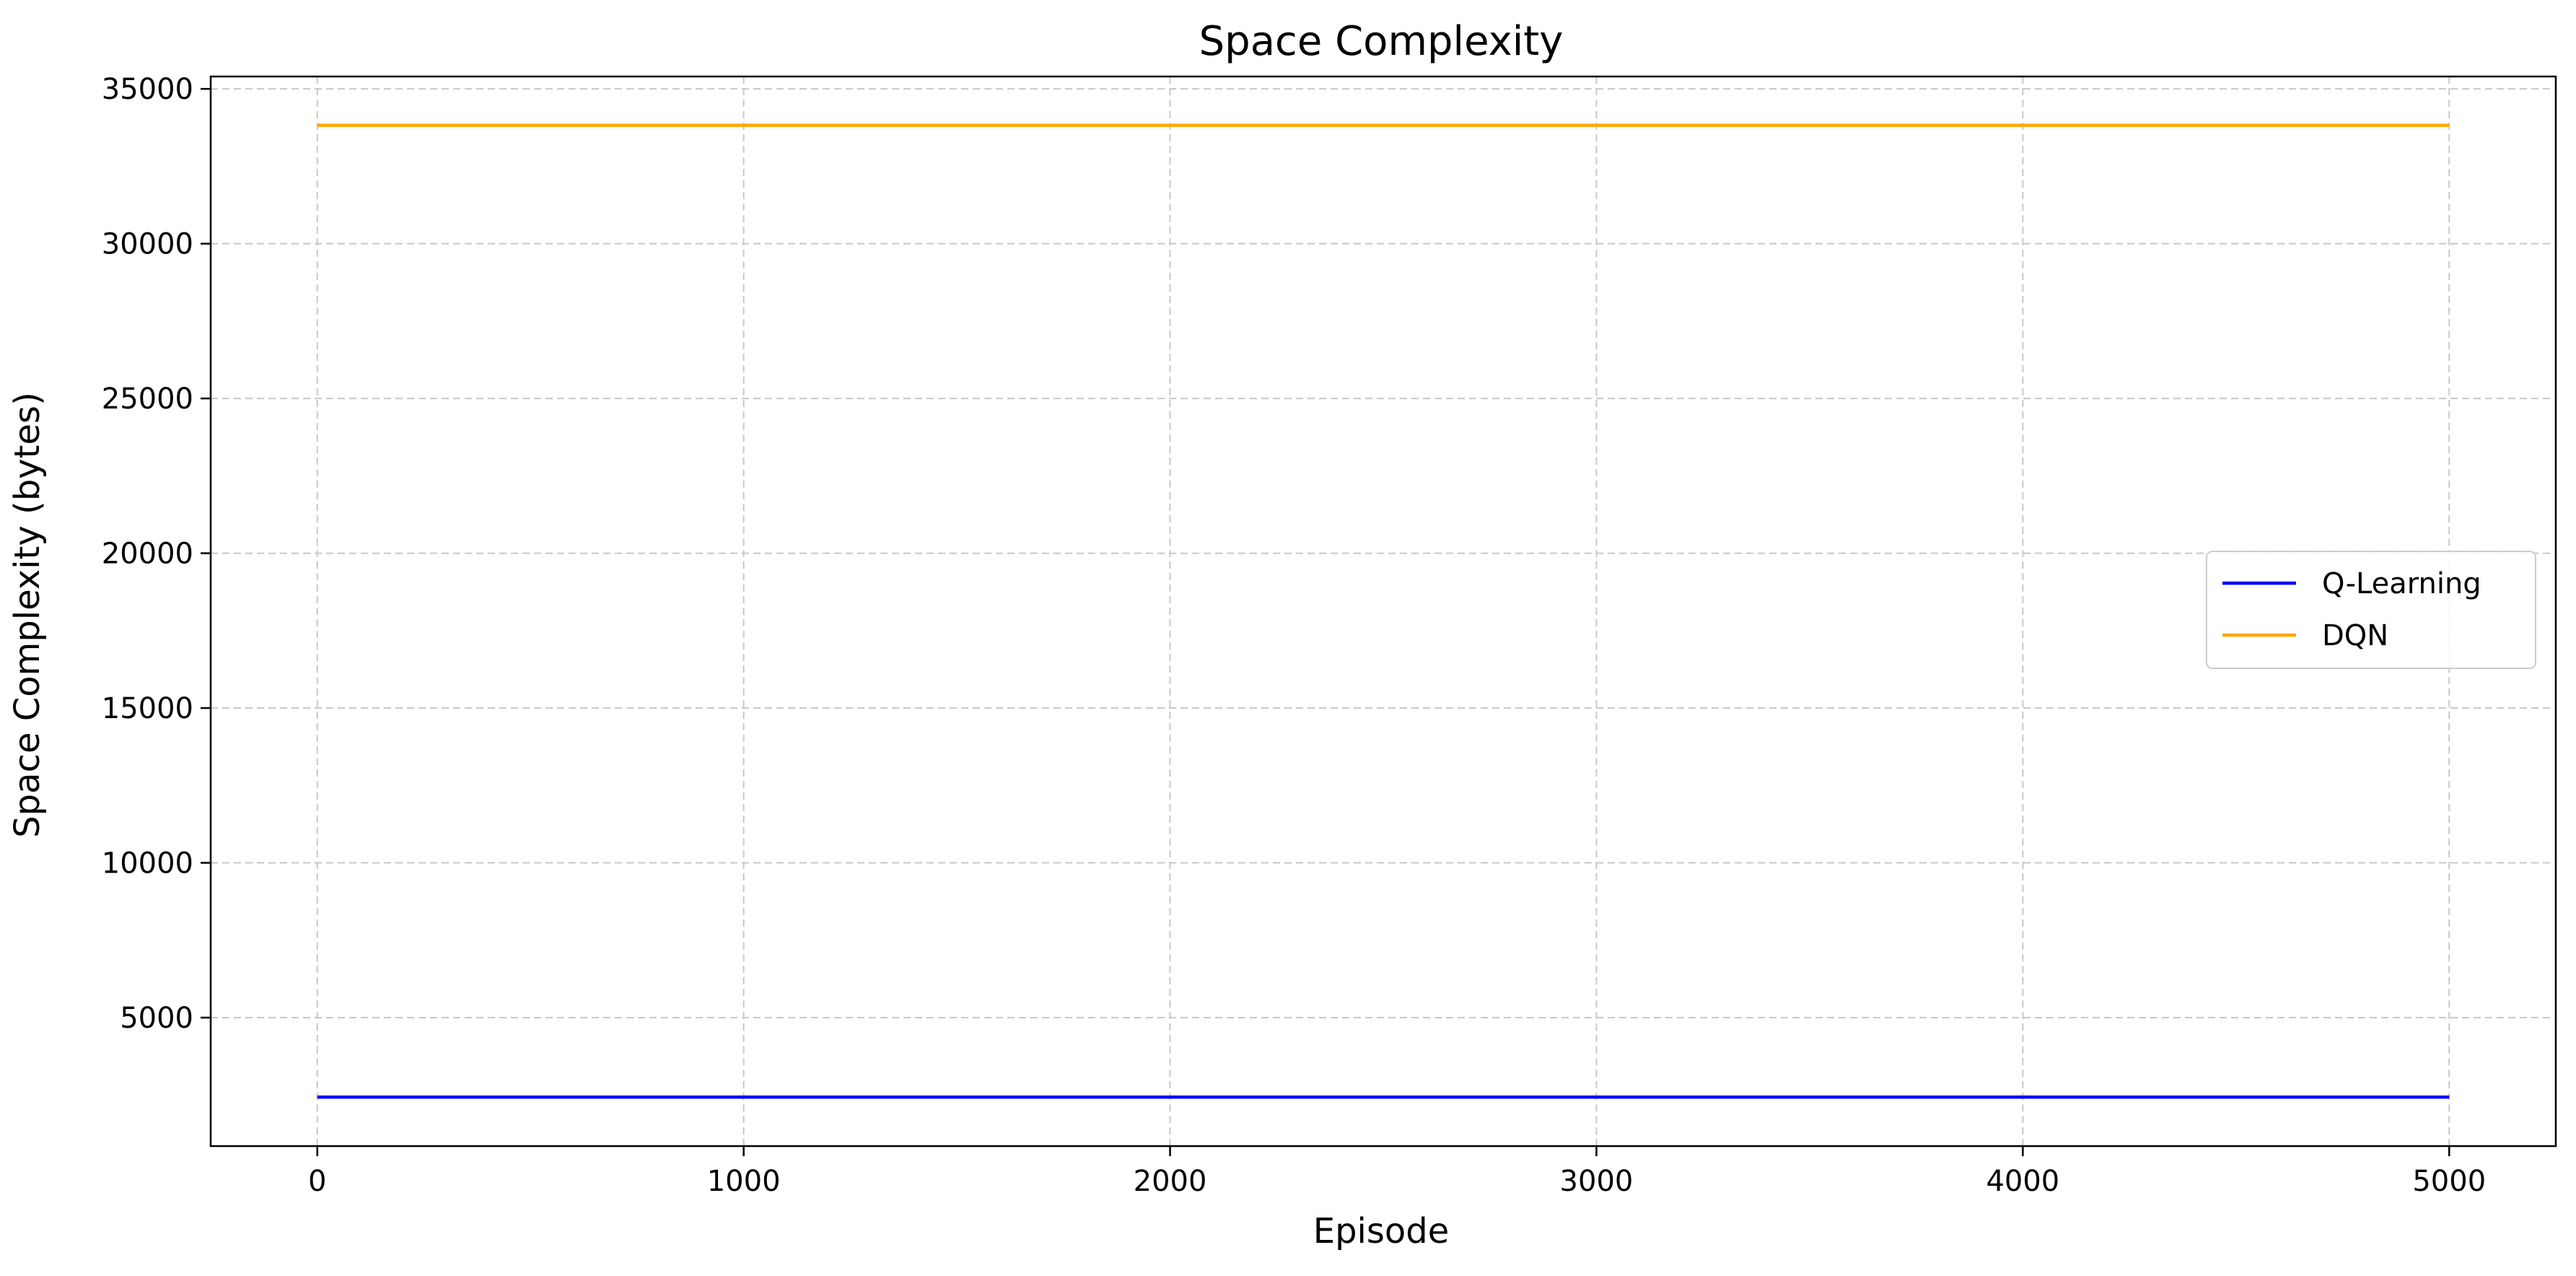  Describe the element at coordinates (28, 615) in the screenshot. I see `y-axis-title: Space Complexity (bytes)` at that location.